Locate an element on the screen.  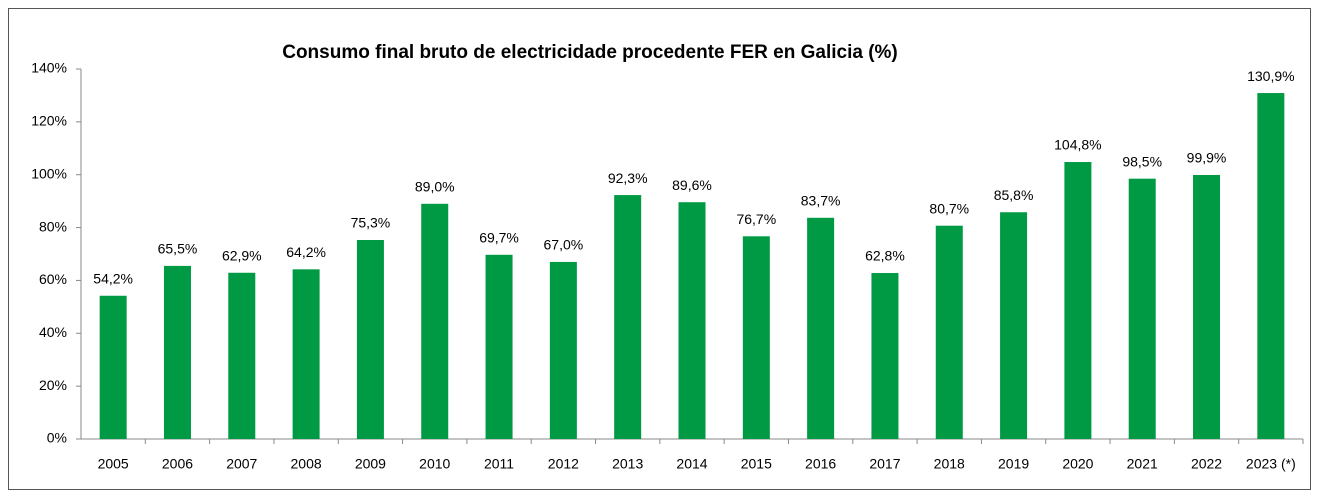
y-tick-label: 0% is located at coordinates (57, 438).